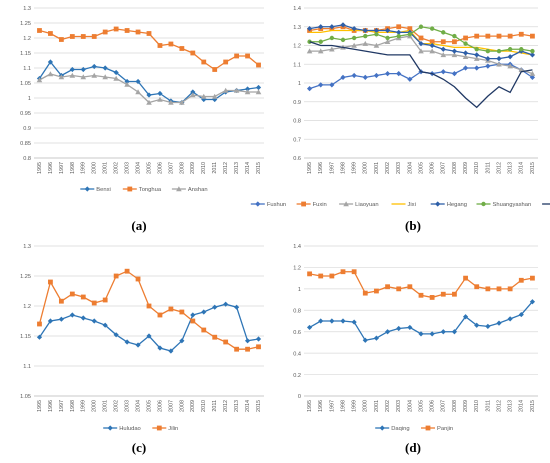  What do you see at coordinates (444, 406) in the screenshot?
I see `x-tick-label: 2007` at bounding box center [444, 406].